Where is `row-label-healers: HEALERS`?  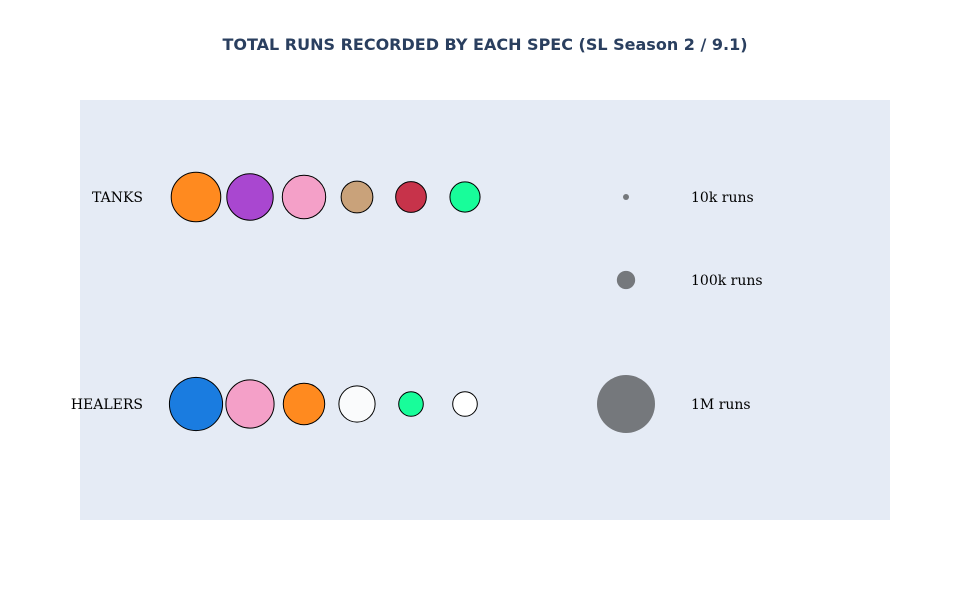 row-label-healers: HEALERS is located at coordinates (107, 405).